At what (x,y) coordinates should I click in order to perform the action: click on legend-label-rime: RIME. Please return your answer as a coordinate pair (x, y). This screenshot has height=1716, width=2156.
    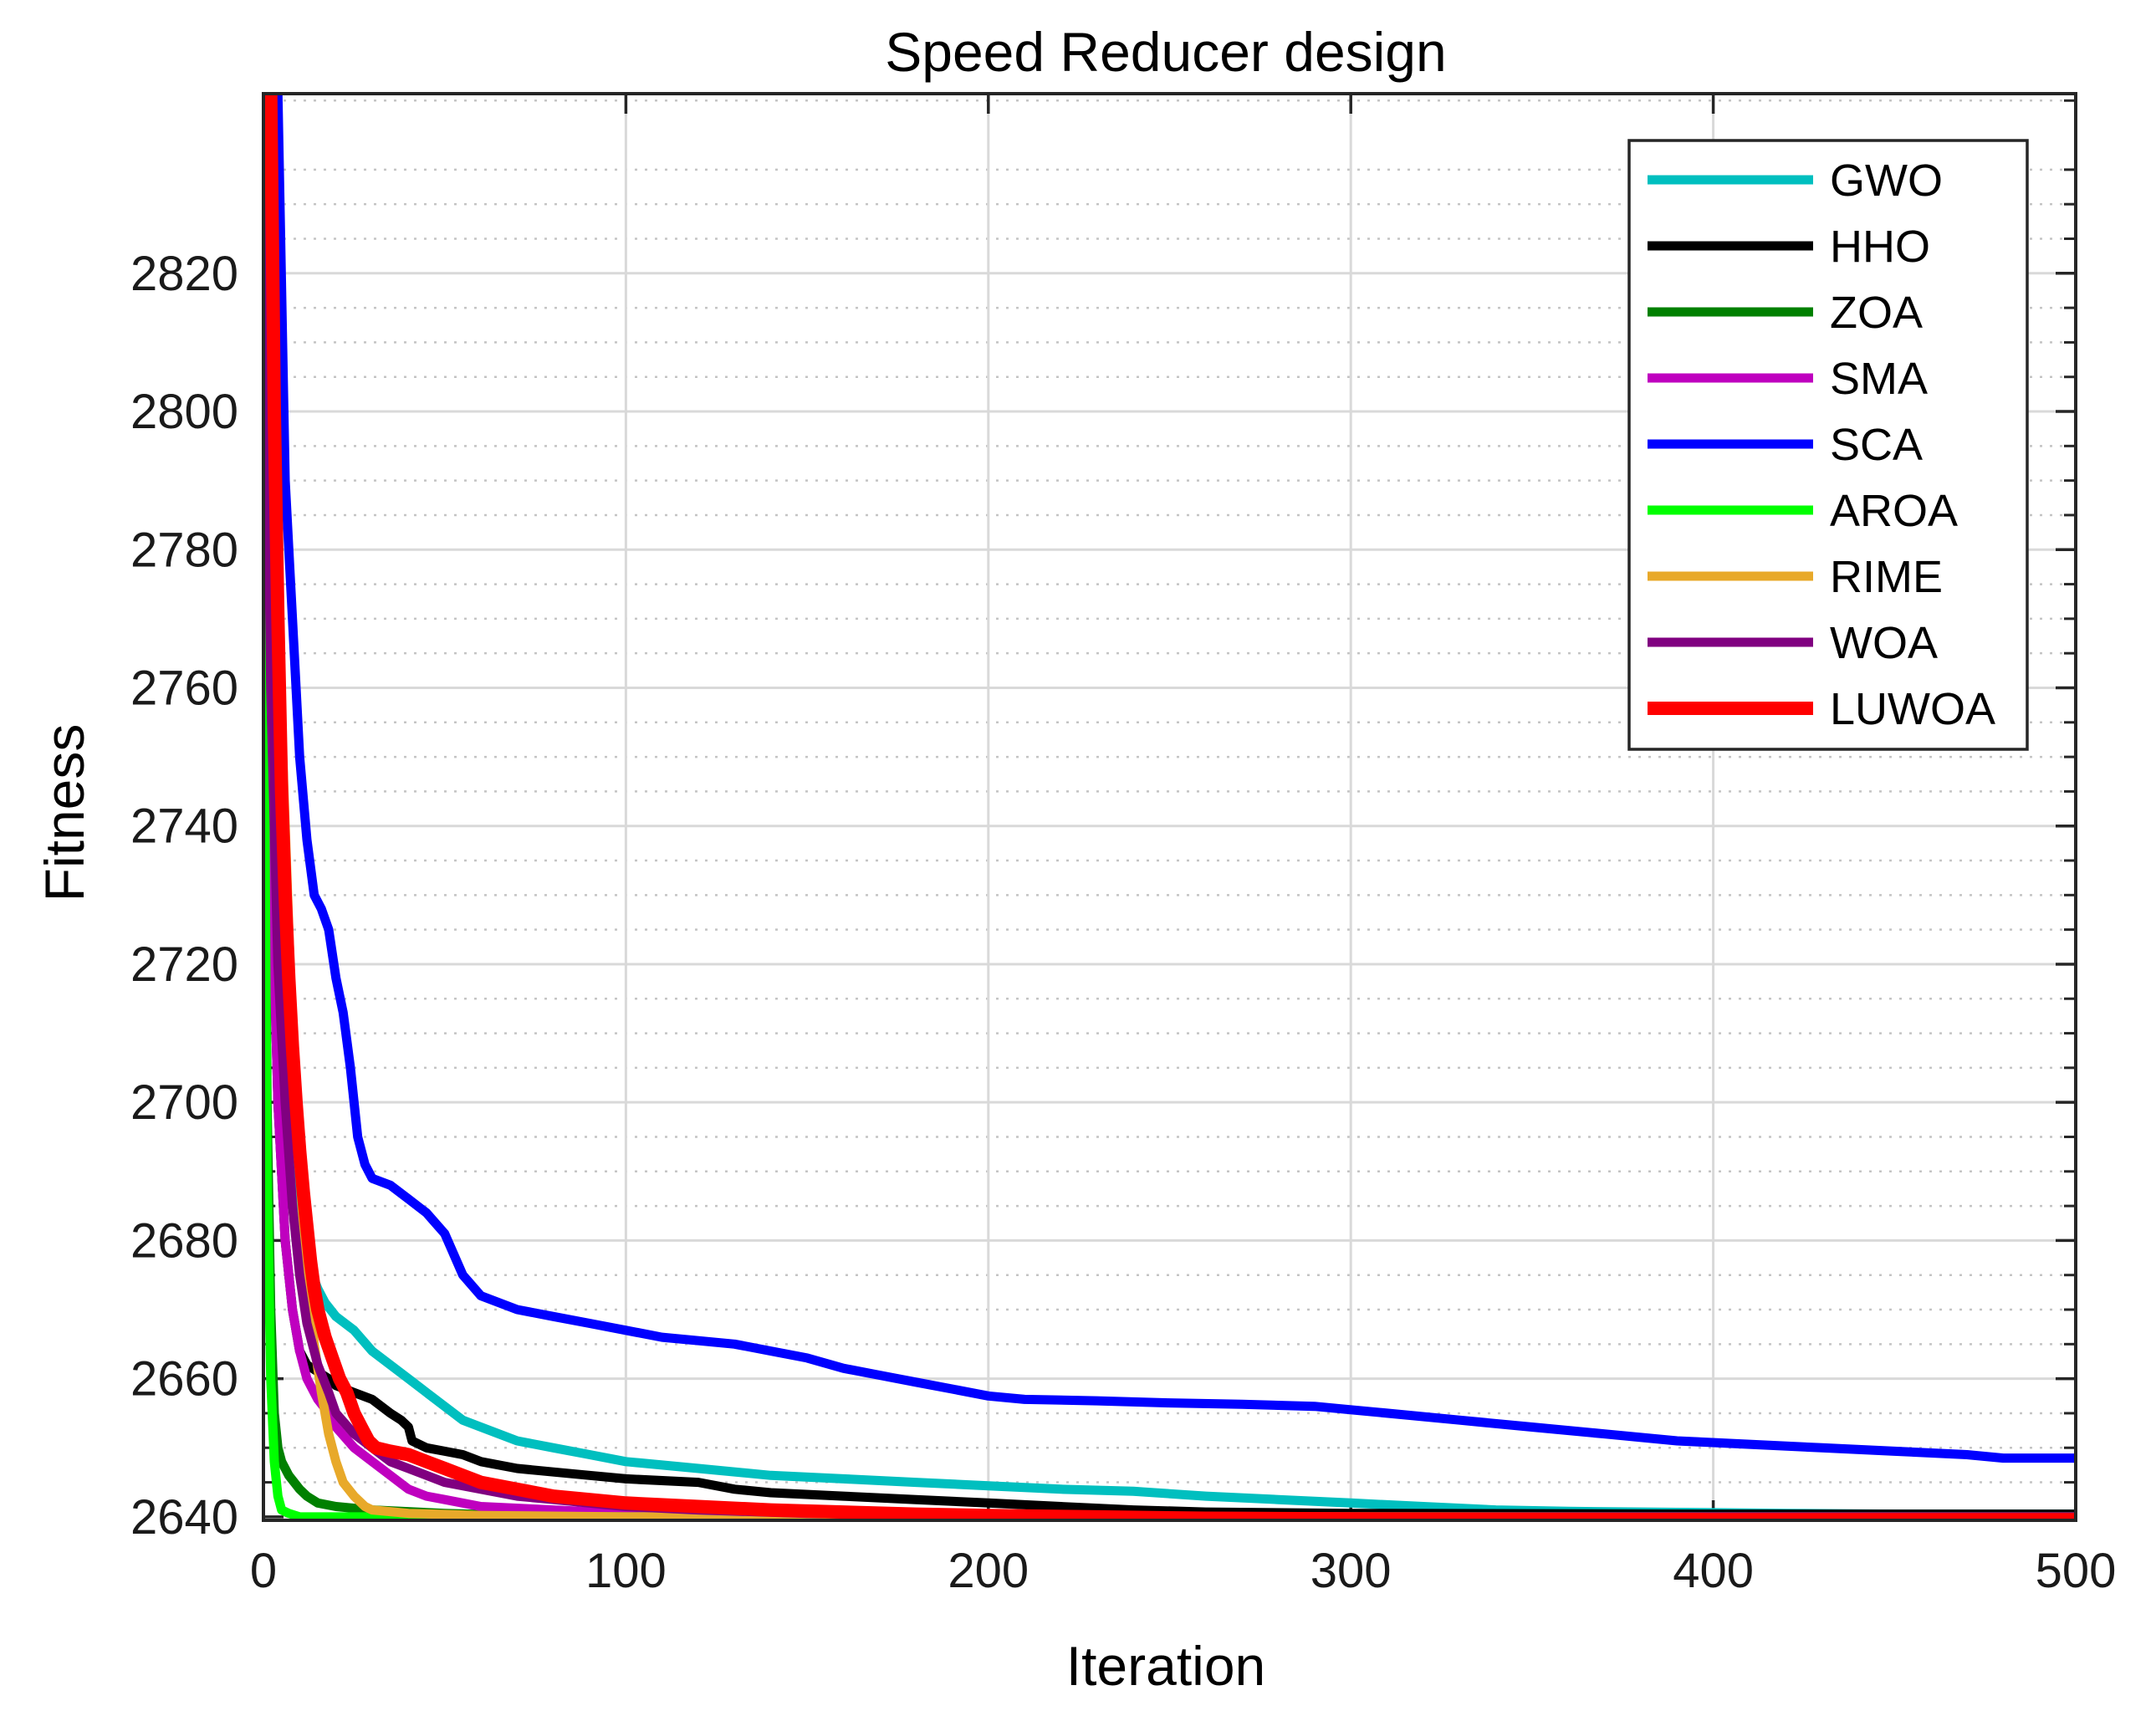
    Looking at the image, I should click on (1886, 577).